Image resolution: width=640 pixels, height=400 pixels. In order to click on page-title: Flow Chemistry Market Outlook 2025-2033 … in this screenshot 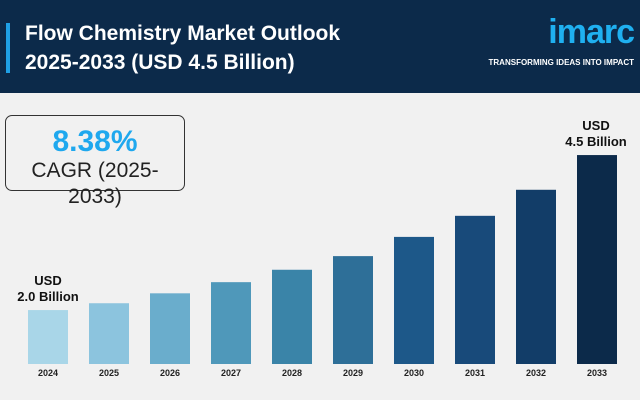, I will do `click(182, 48)`.